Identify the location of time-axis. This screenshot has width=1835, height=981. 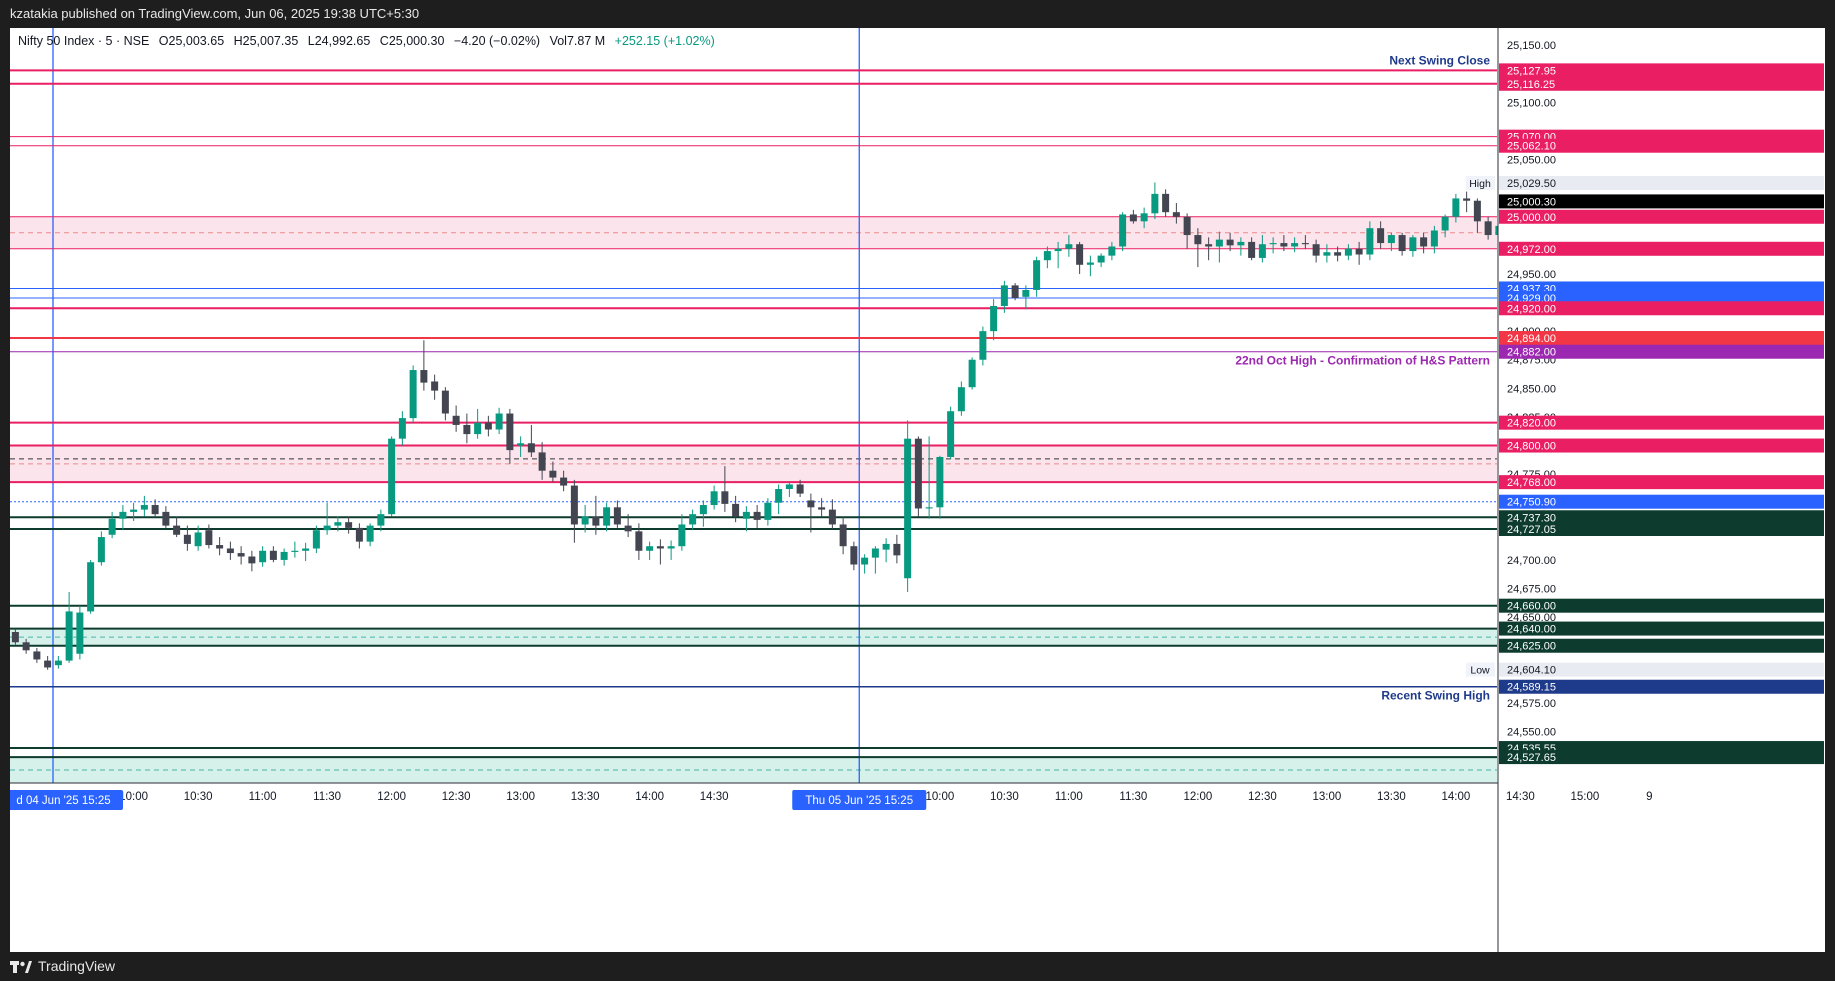
(753, 868).